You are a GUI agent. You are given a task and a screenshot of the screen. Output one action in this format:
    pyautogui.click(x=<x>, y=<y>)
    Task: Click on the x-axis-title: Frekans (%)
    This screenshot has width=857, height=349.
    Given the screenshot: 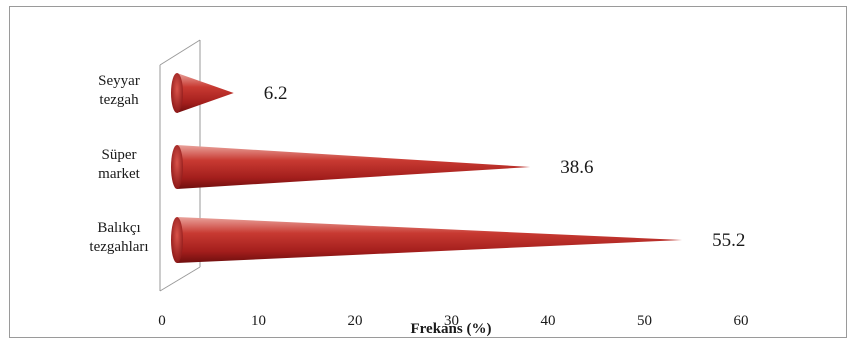 What is the action you would take?
    pyautogui.click(x=451, y=329)
    